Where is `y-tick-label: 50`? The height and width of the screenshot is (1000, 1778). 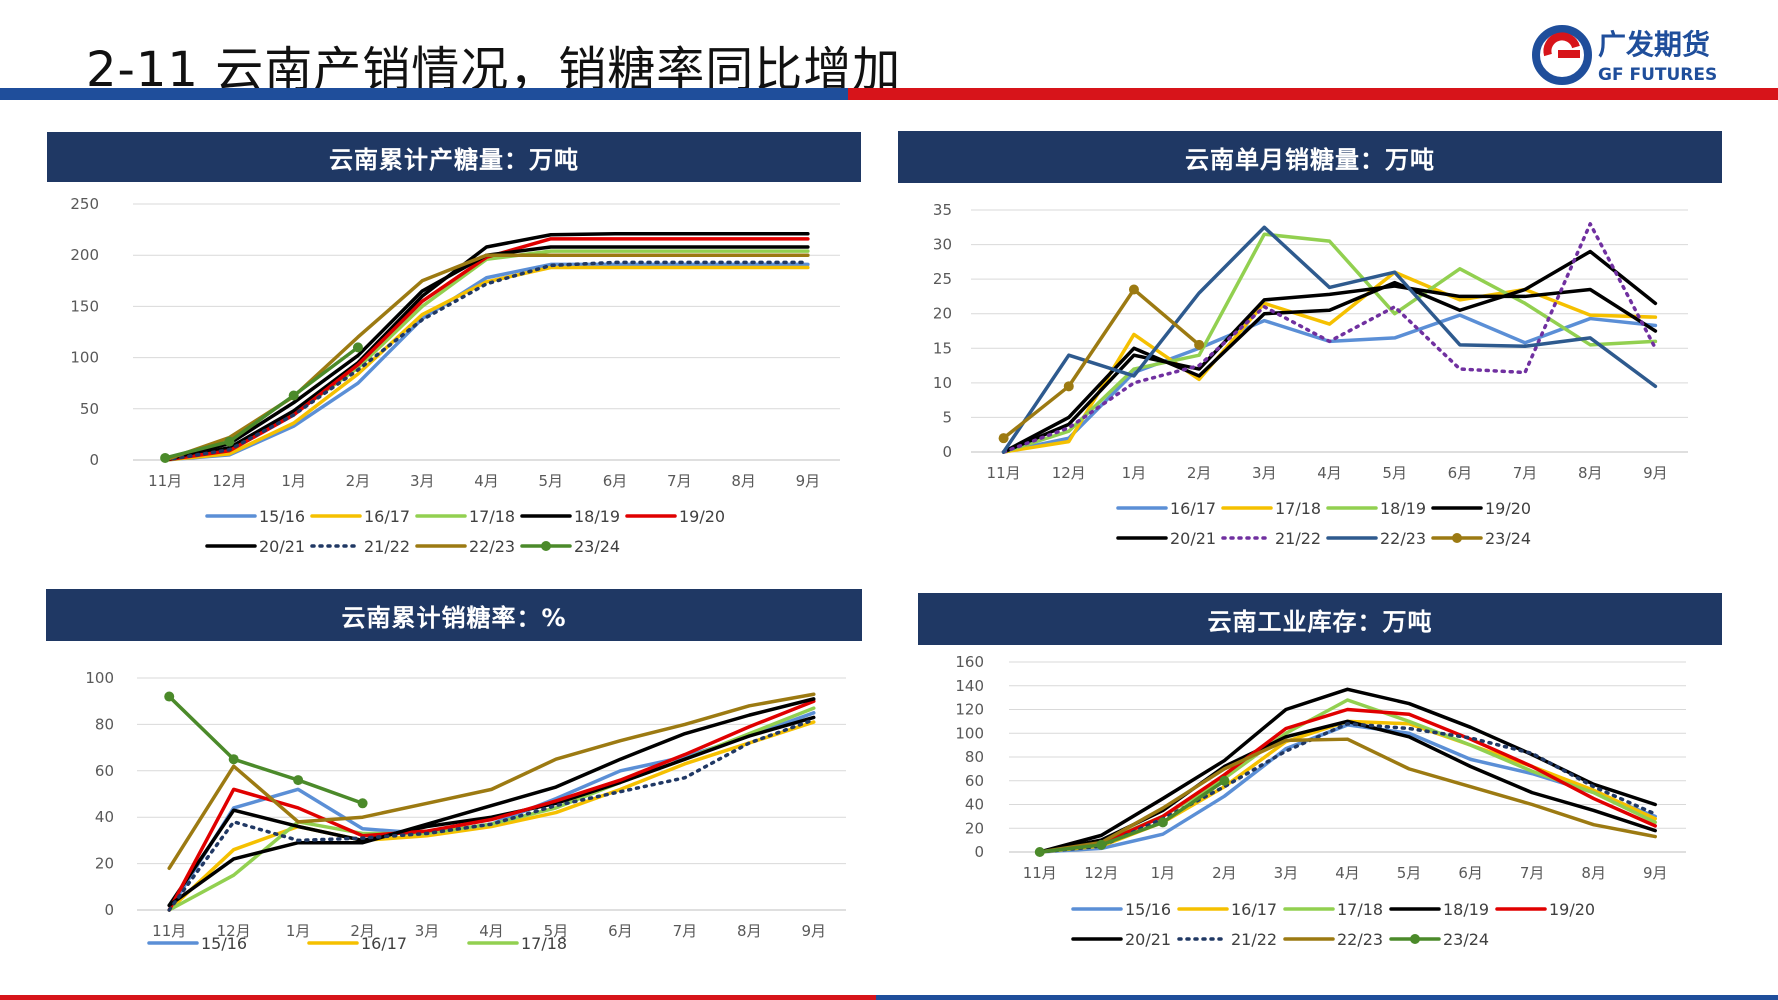
y-tick-label: 50 is located at coordinates (89, 409).